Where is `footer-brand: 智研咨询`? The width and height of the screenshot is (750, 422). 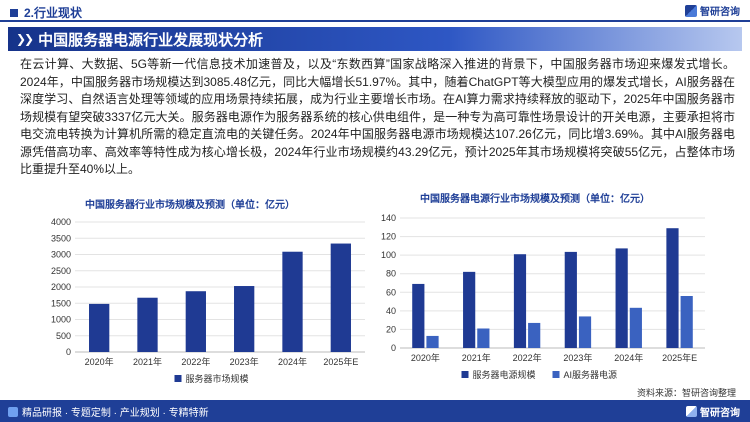
footer-brand: 智研咨询 is located at coordinates (713, 411).